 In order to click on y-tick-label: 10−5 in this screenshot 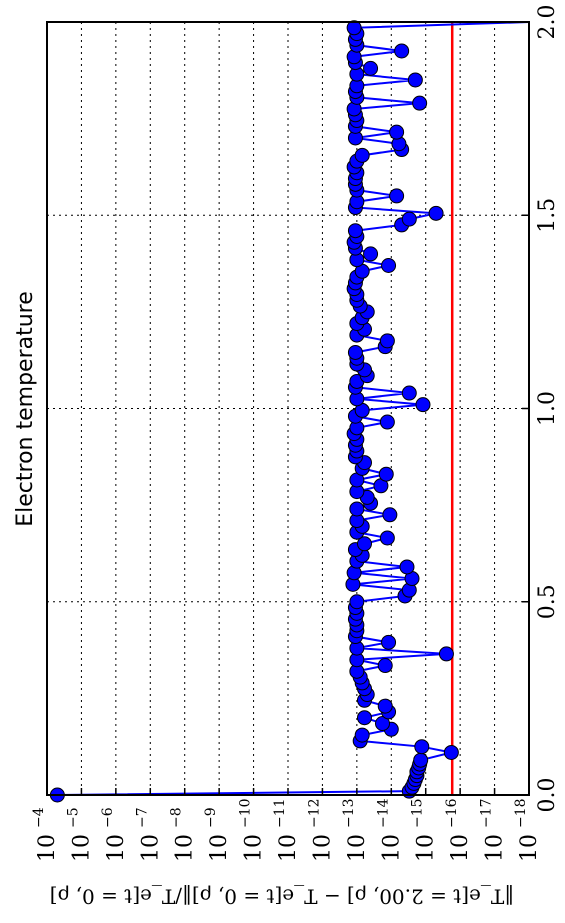, I will do `click(79, 834)`.